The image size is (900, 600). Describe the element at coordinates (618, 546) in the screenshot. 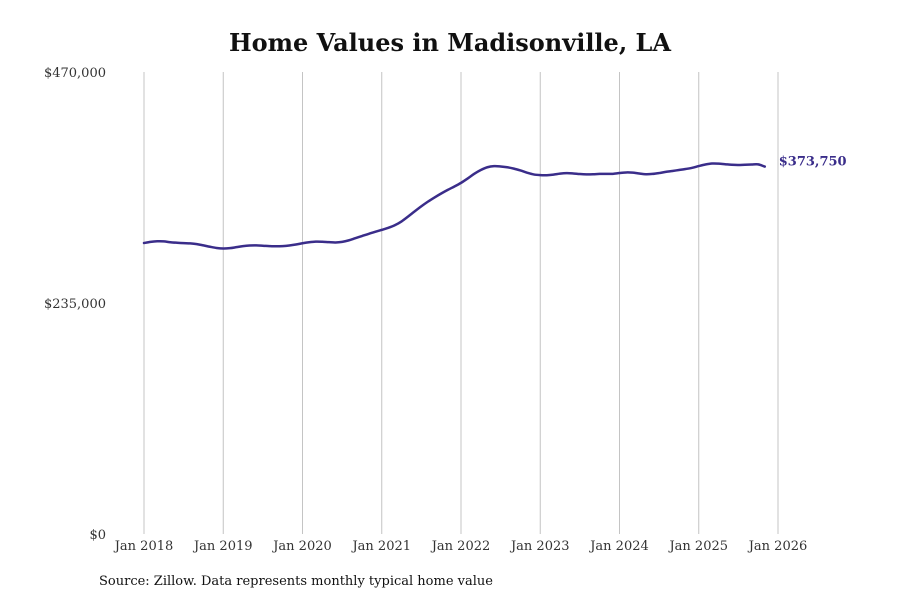

I see `x-tick-label: Jan 2024` at that location.